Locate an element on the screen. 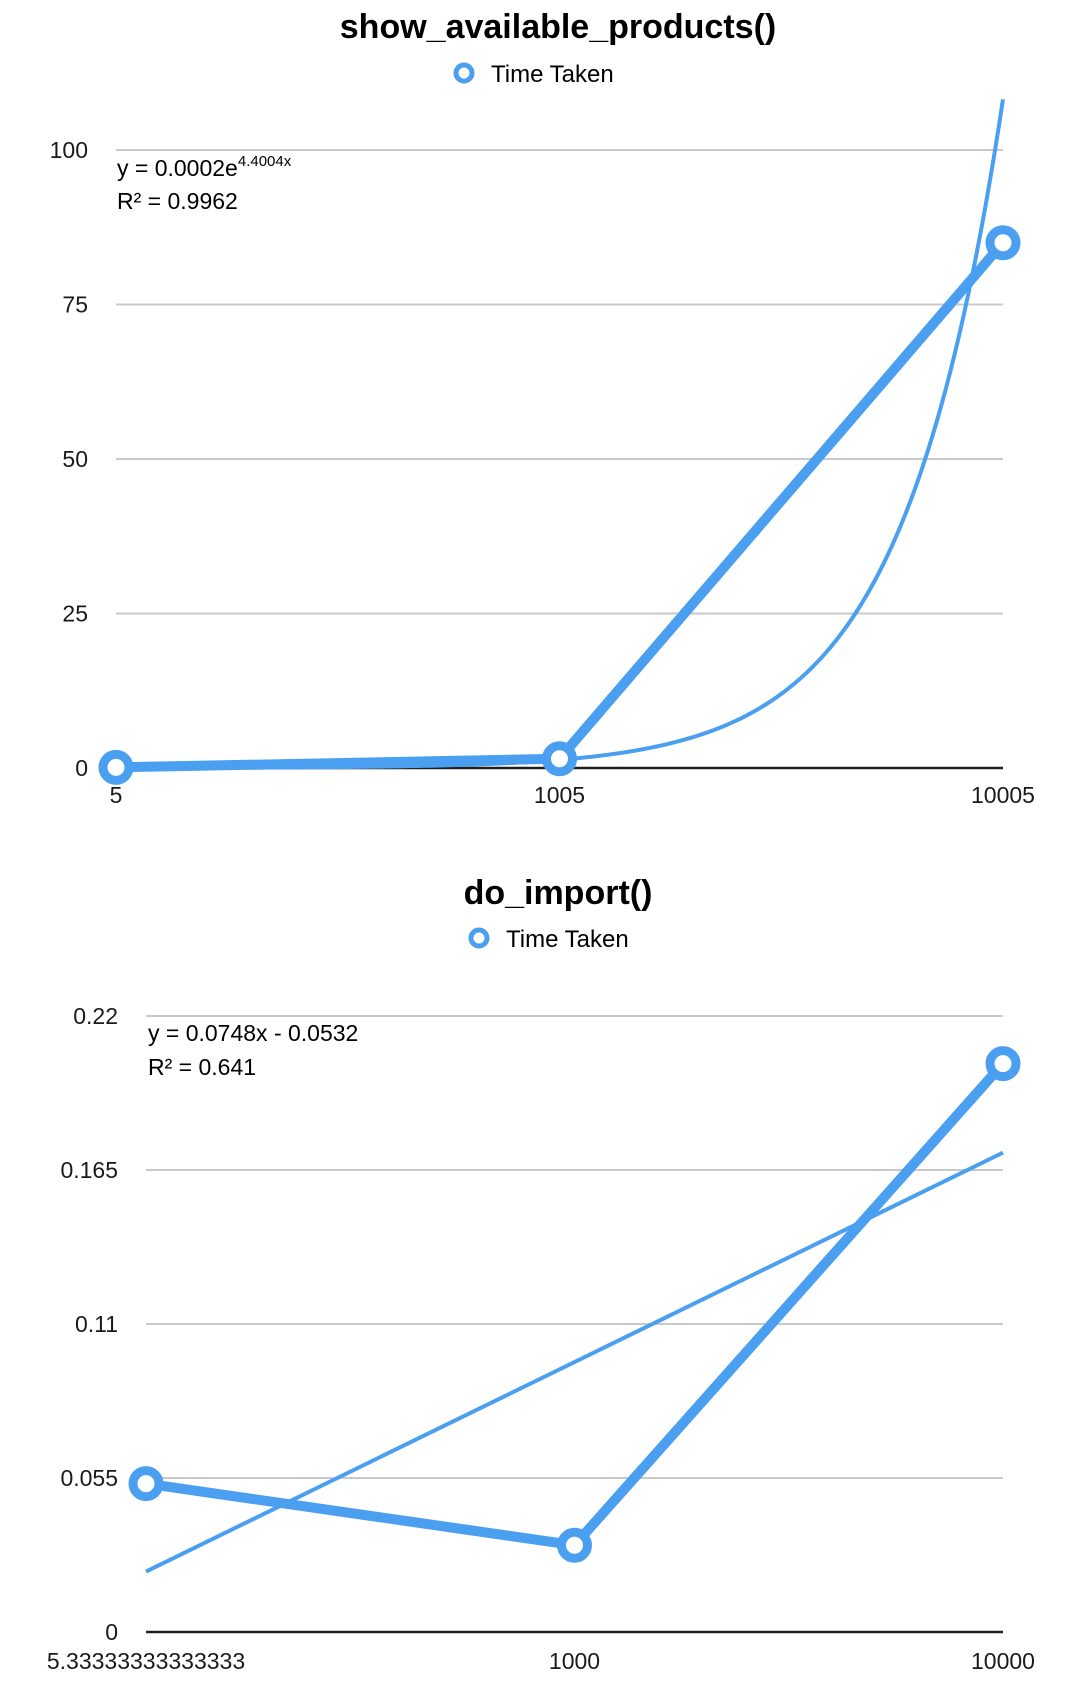 This screenshot has height=1698, width=1072. x-tick-label: 10000 is located at coordinates (1003, 1661).